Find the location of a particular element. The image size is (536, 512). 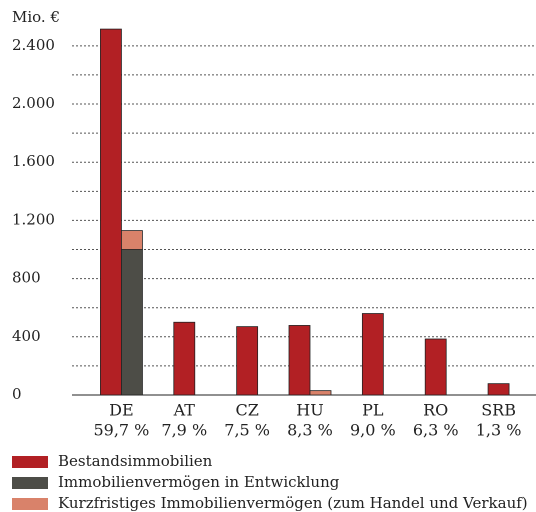

x-tick-label: RO is located at coordinates (435, 410).